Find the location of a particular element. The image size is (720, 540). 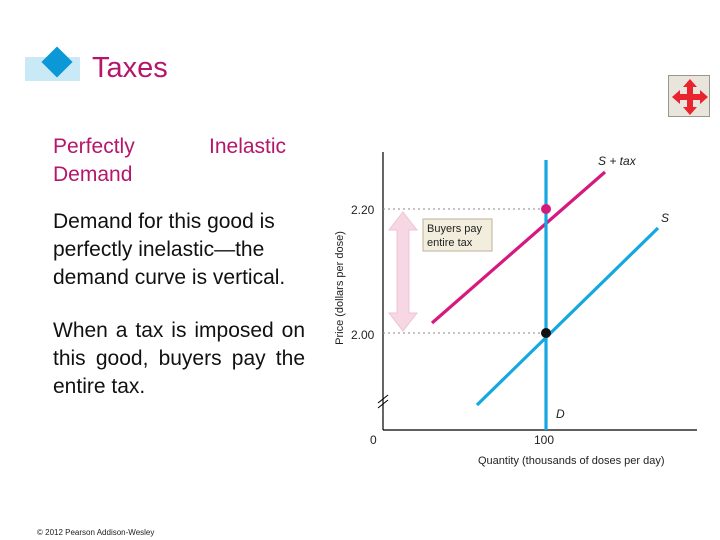

annotation-box is located at coordinates (457, 235).